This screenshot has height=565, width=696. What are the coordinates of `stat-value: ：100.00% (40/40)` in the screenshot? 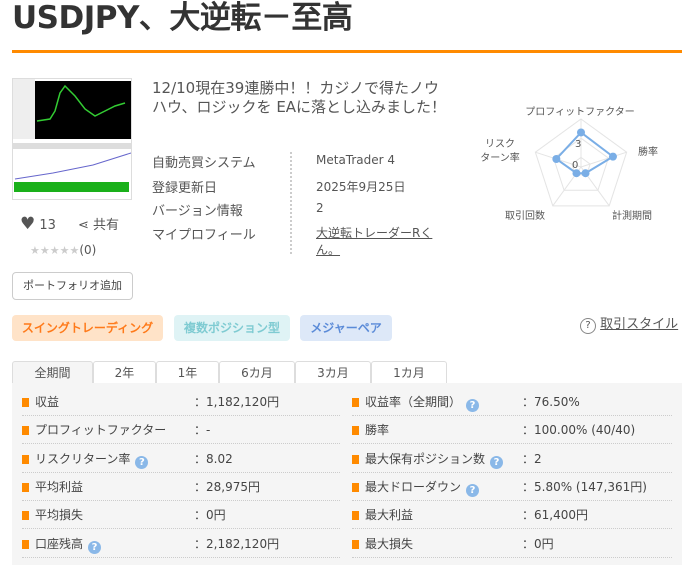 It's located at (579, 430).